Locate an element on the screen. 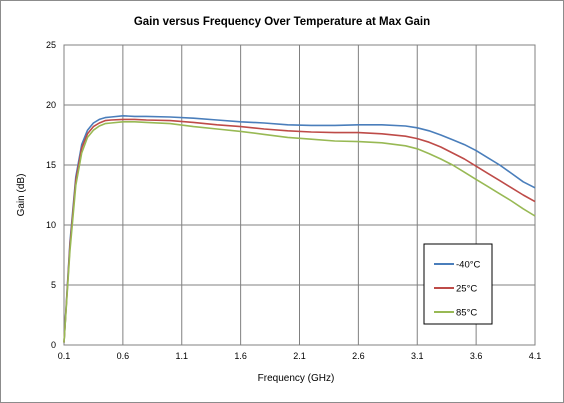 This screenshot has height=403, width=564. y-tick-label: 10 is located at coordinates (51, 225).